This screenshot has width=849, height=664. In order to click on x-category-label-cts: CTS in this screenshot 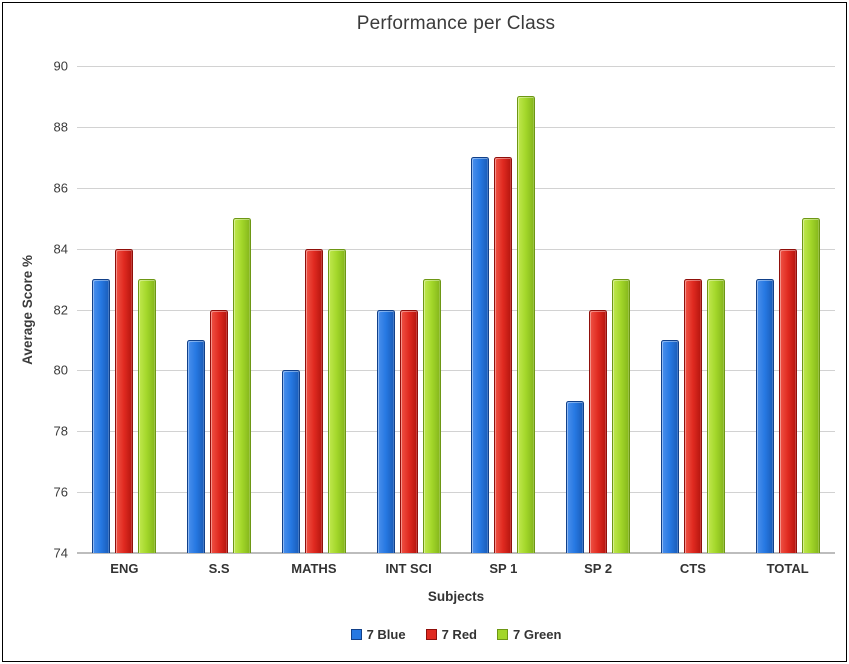, I will do `click(692, 568)`.